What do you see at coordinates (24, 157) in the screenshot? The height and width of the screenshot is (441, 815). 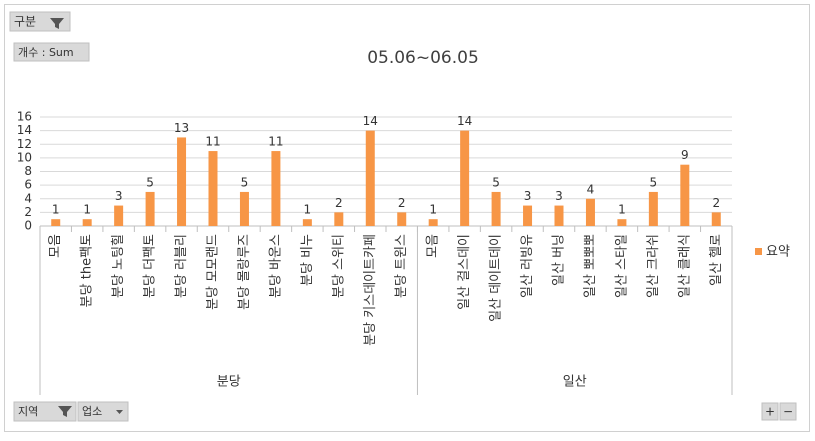 I see `y-tick-label: 10` at bounding box center [24, 157].